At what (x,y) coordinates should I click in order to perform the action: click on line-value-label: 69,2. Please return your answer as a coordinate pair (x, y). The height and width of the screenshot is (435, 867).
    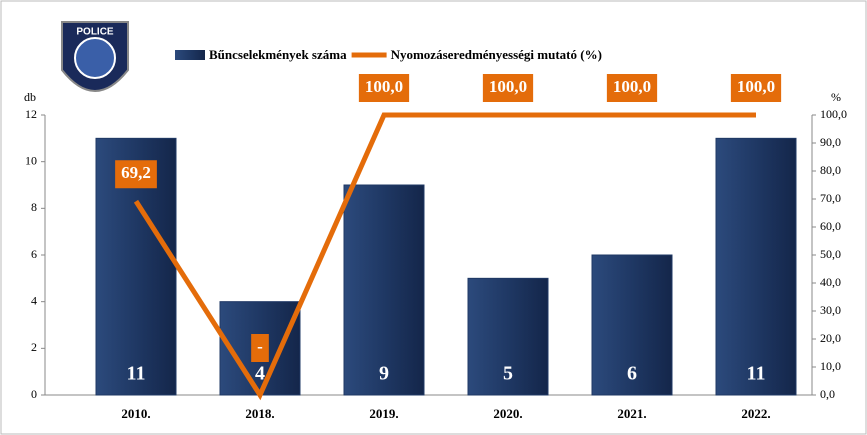
    Looking at the image, I should click on (136, 174).